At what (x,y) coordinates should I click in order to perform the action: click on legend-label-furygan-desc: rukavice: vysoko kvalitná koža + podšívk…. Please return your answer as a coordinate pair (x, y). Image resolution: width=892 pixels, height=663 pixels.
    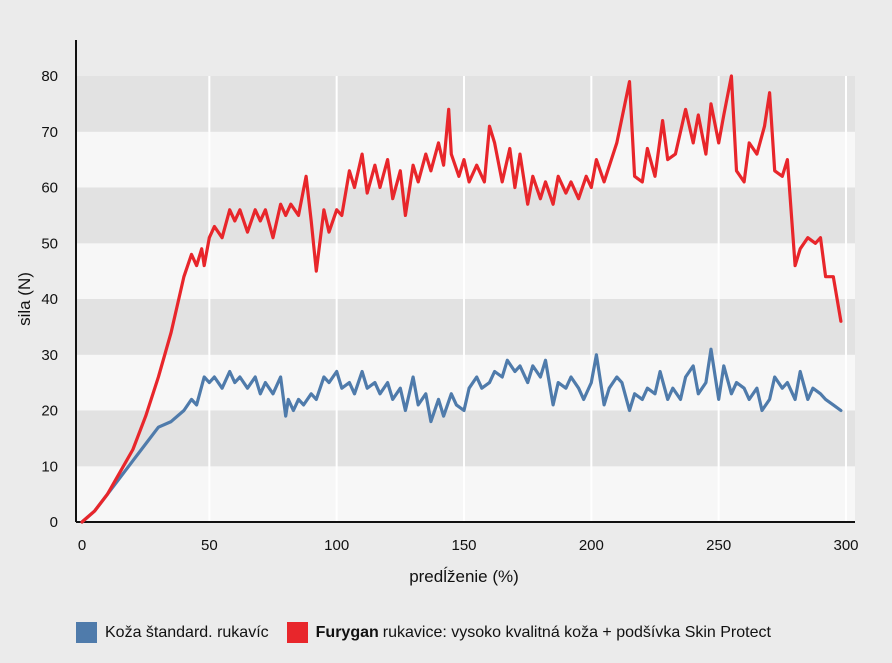
    Looking at the image, I should click on (576, 632).